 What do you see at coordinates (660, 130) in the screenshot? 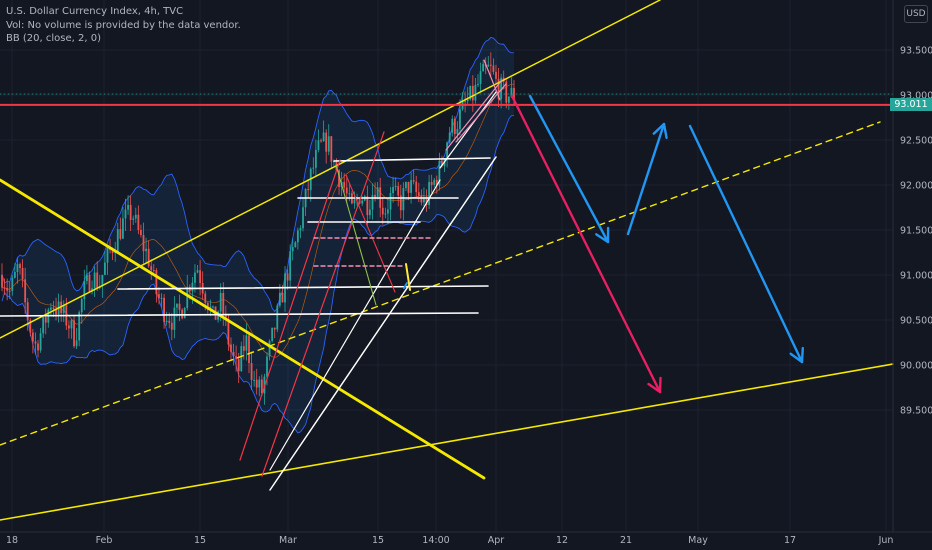
I see `blue-arrow-up-head` at bounding box center [660, 130].